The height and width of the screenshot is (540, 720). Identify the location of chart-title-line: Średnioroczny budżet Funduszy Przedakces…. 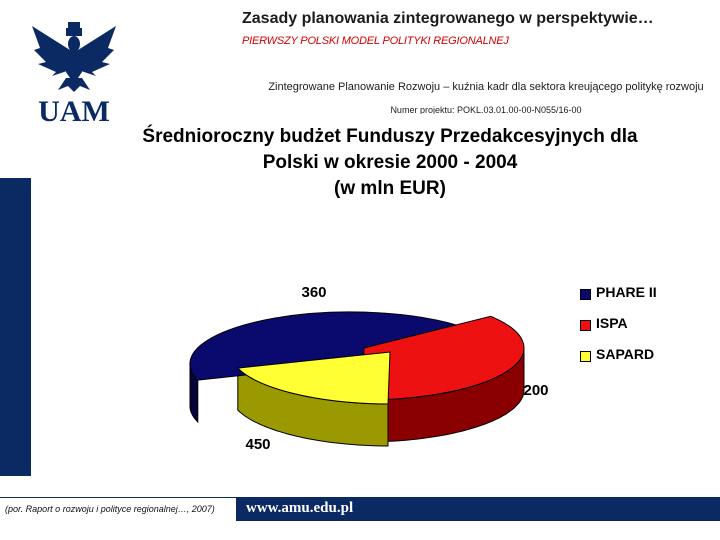
(390, 136).